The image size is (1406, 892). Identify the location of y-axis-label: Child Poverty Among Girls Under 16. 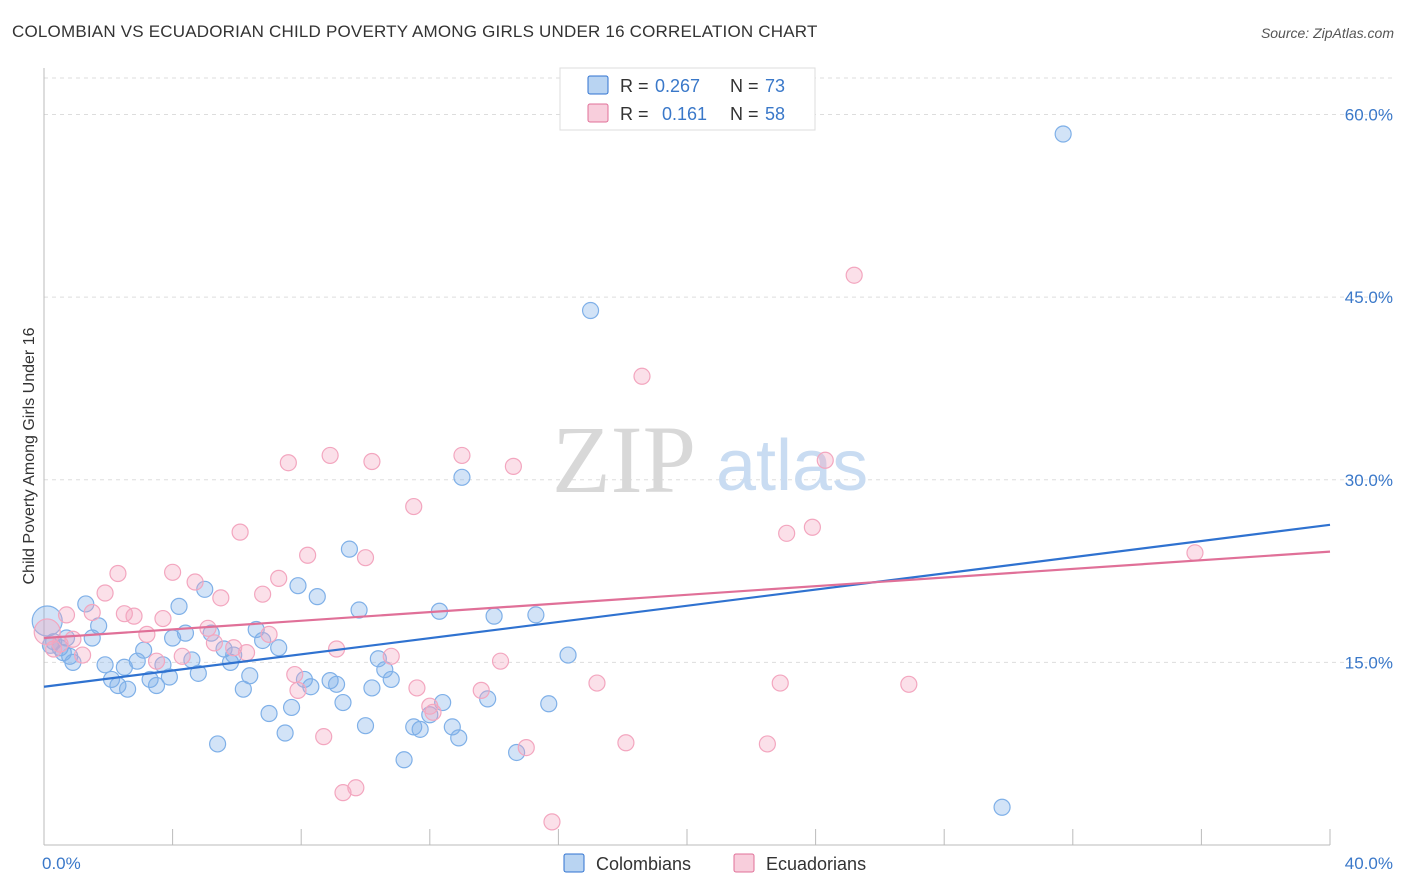
(29, 455).